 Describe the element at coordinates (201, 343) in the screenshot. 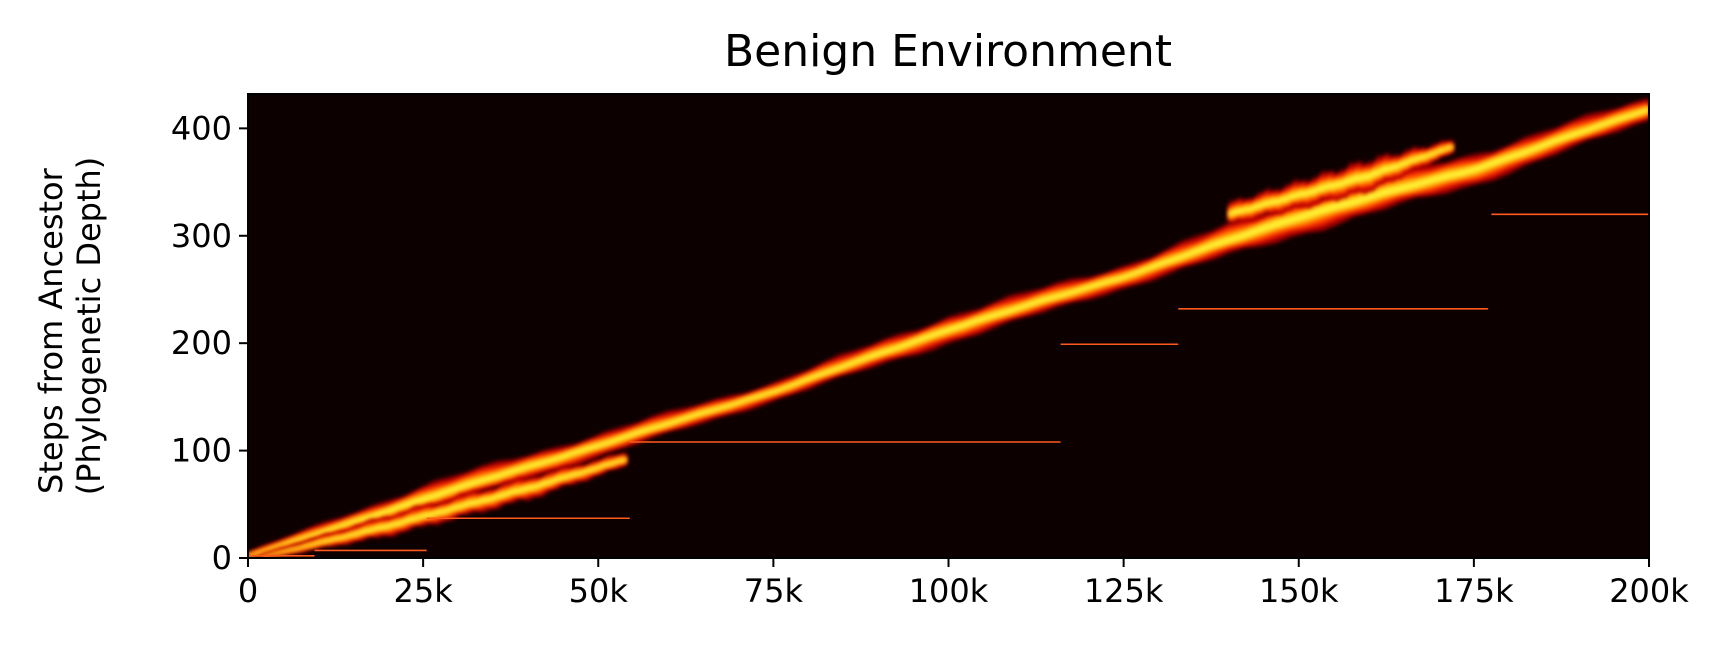

I see `y-tick-label-2: 200` at that location.